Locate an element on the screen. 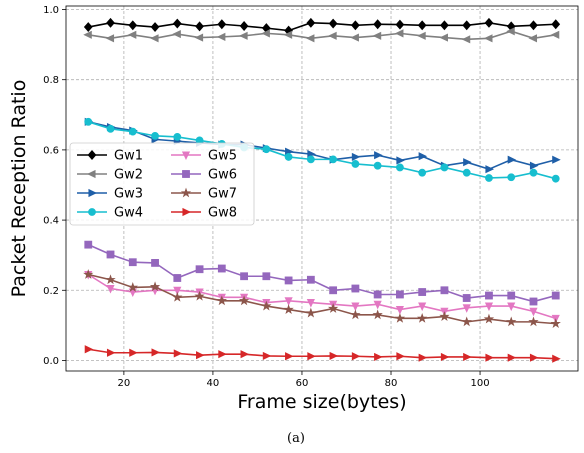 This screenshot has width=584, height=453. series-gw7 is located at coordinates (322, 298).